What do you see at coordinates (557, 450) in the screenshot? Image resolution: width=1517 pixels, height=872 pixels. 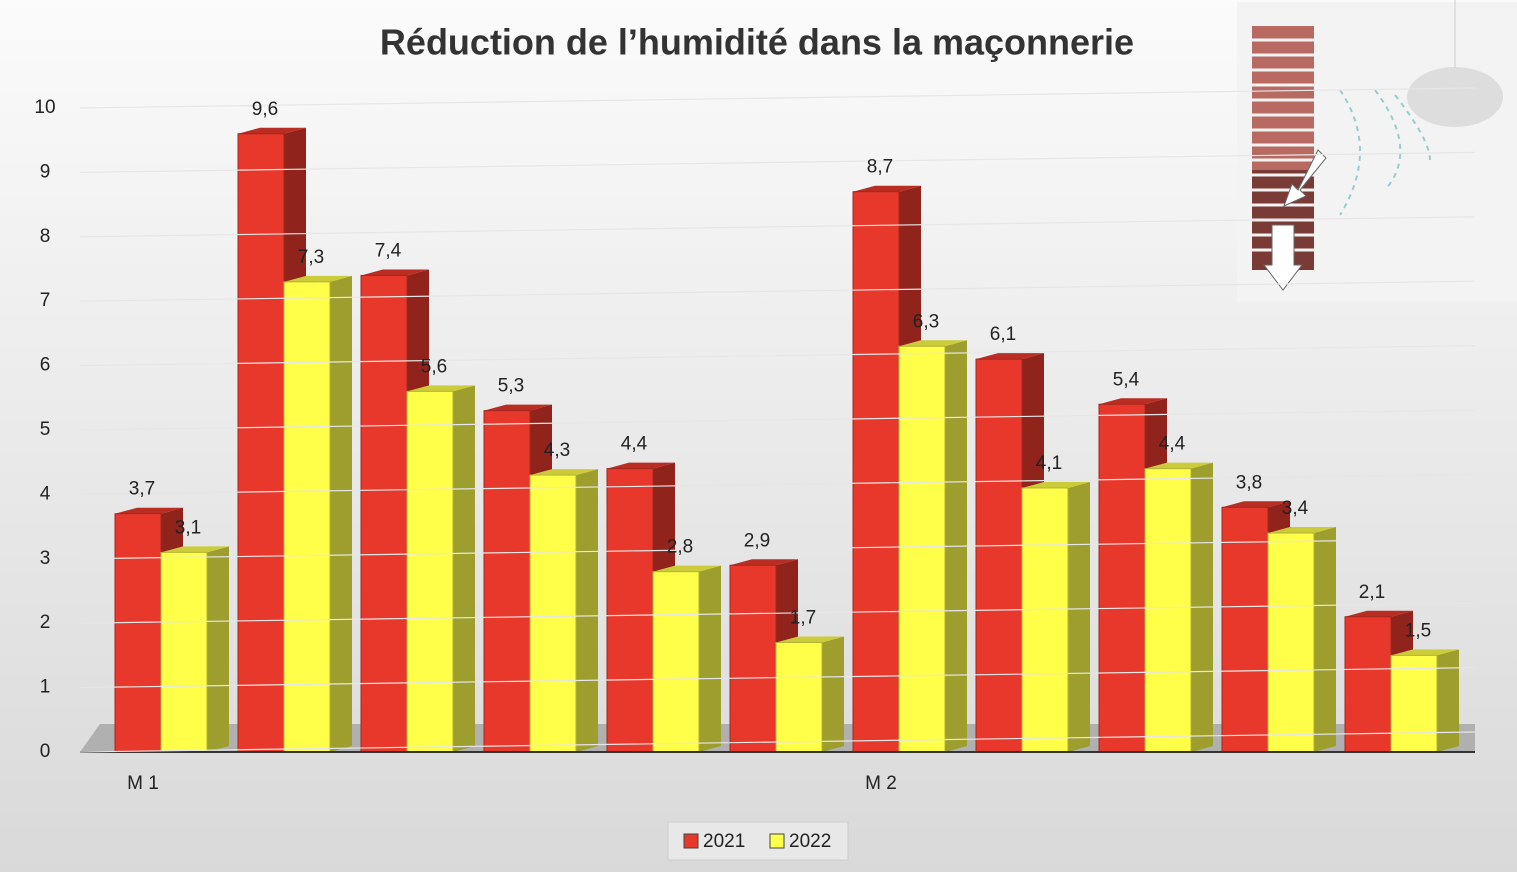 I see `value-label: 4,3` at bounding box center [557, 450].